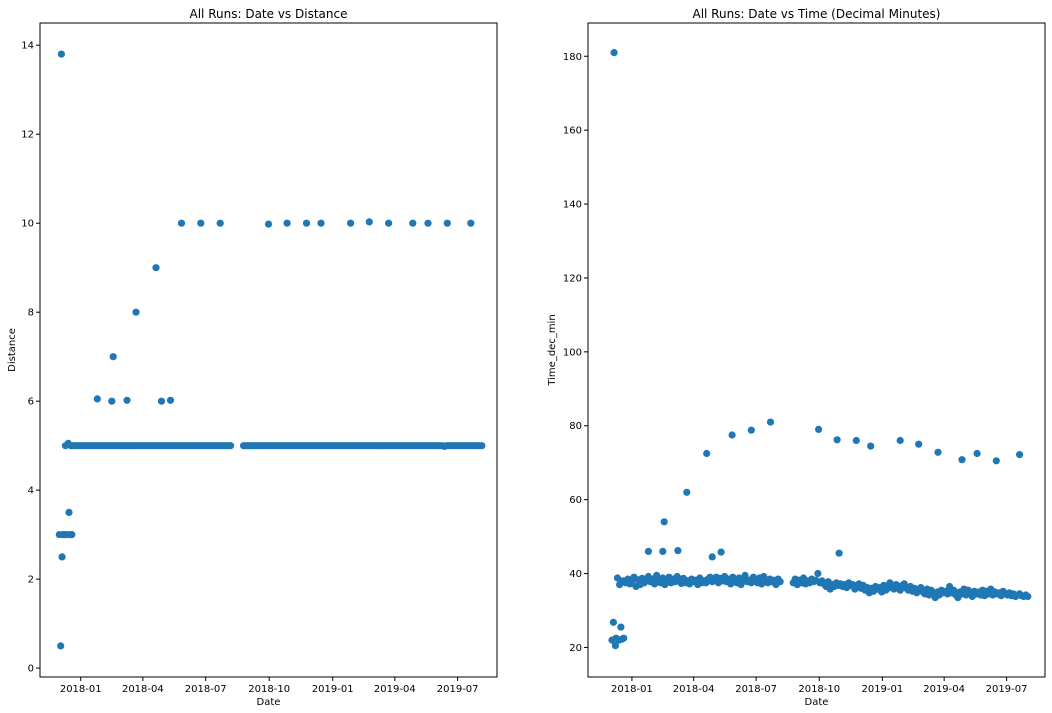 The height and width of the screenshot is (713, 1052). I want to click on y-tick-label: 10, so click(27, 224).